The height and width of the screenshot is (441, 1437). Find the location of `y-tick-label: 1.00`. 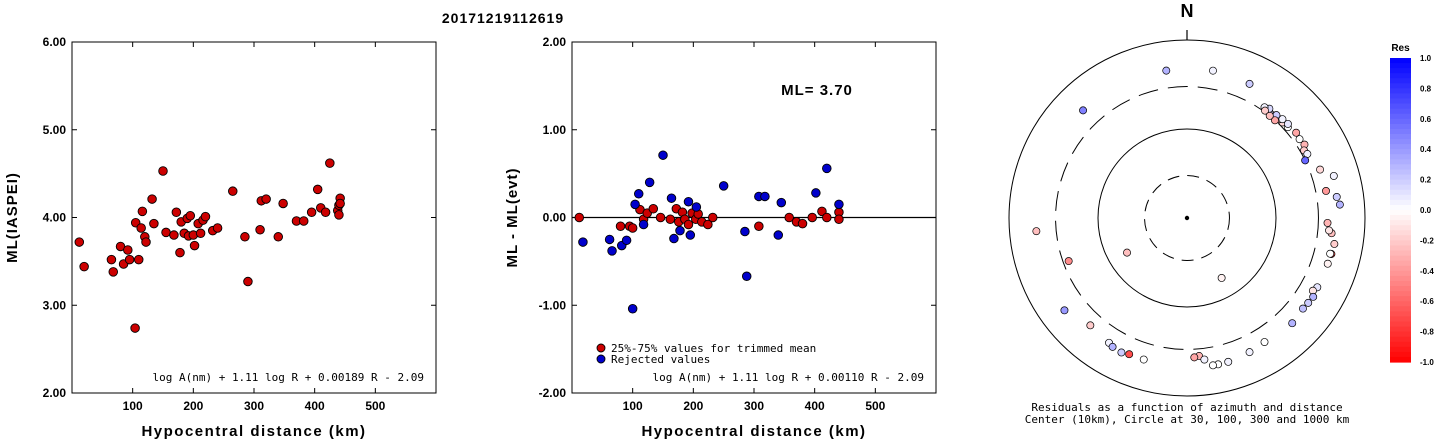

y-tick-label: 1.00 is located at coordinates (555, 130).